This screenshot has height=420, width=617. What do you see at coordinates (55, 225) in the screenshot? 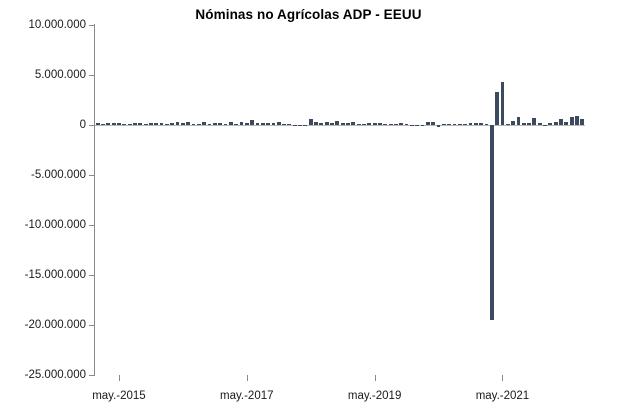
I see `y-tick-label: -10.000.000` at bounding box center [55, 225].